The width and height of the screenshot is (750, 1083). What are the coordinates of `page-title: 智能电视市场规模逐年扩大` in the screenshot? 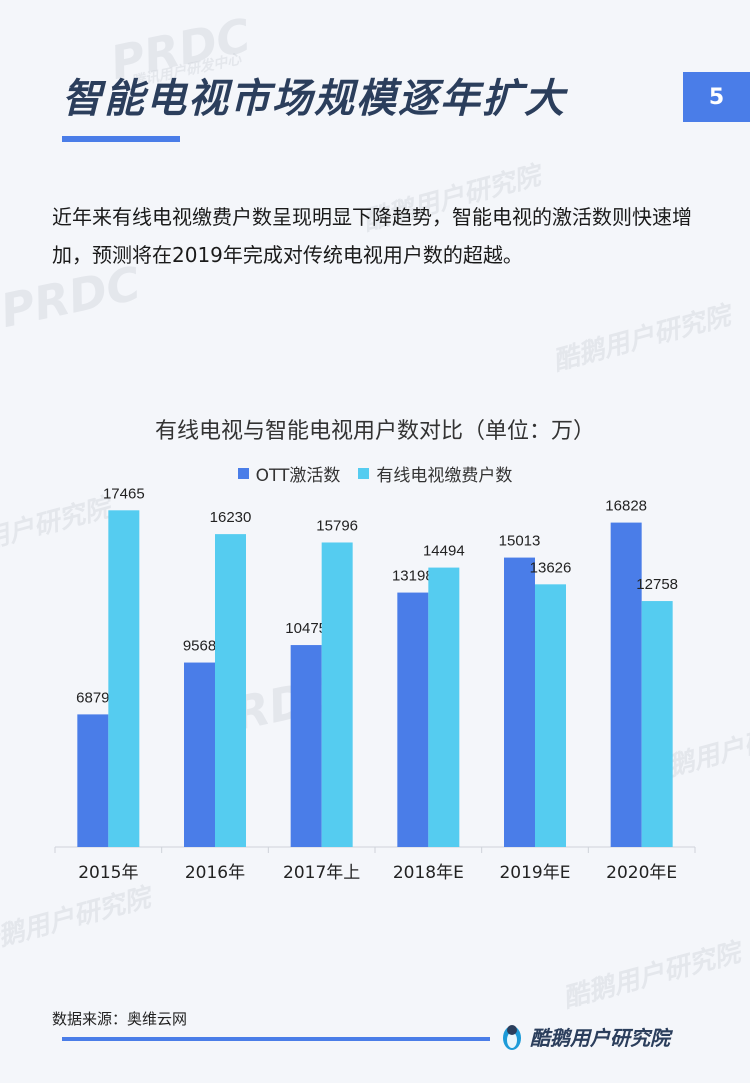 It's located at (314, 99).